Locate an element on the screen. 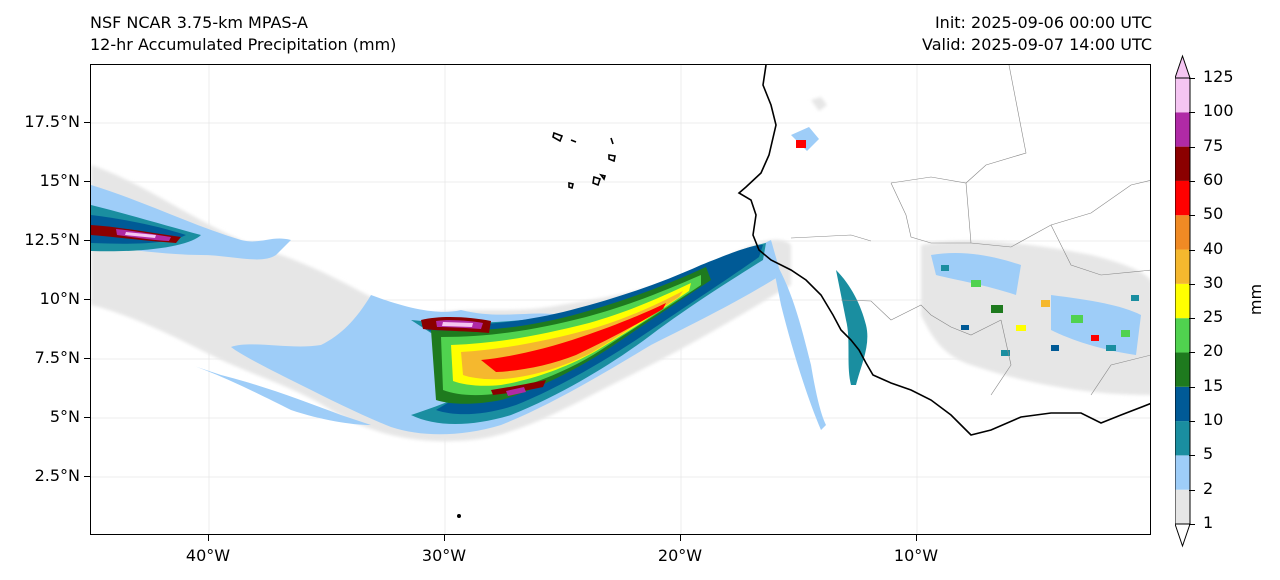 The height and width of the screenshot is (580, 1280). colorbar-level-label: 40 is located at coordinates (1213, 248).